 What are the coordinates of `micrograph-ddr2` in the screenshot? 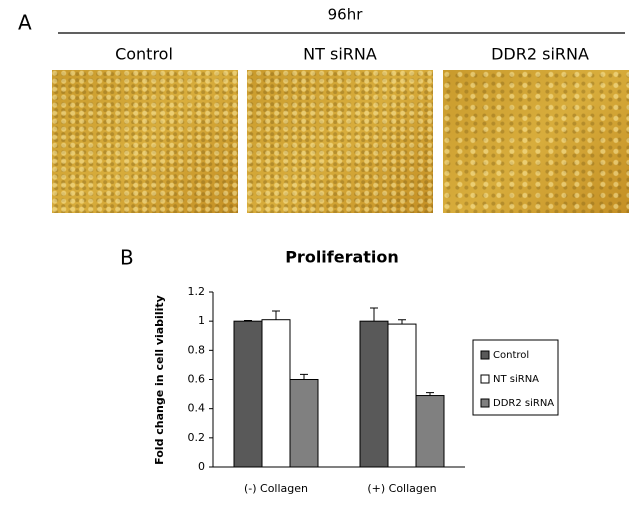 It's located at (536, 141).